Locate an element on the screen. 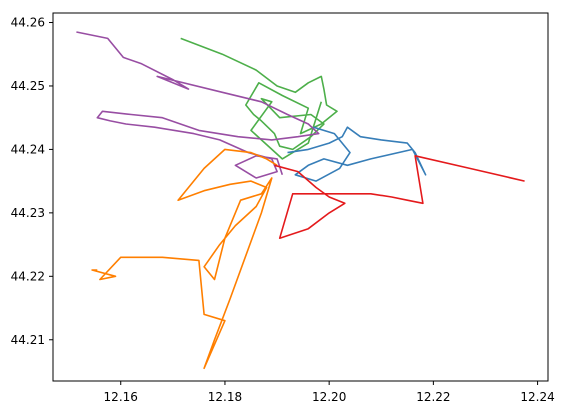 The width and height of the screenshot is (580, 409). y-tick-label: 44.22 is located at coordinates (28, 276).